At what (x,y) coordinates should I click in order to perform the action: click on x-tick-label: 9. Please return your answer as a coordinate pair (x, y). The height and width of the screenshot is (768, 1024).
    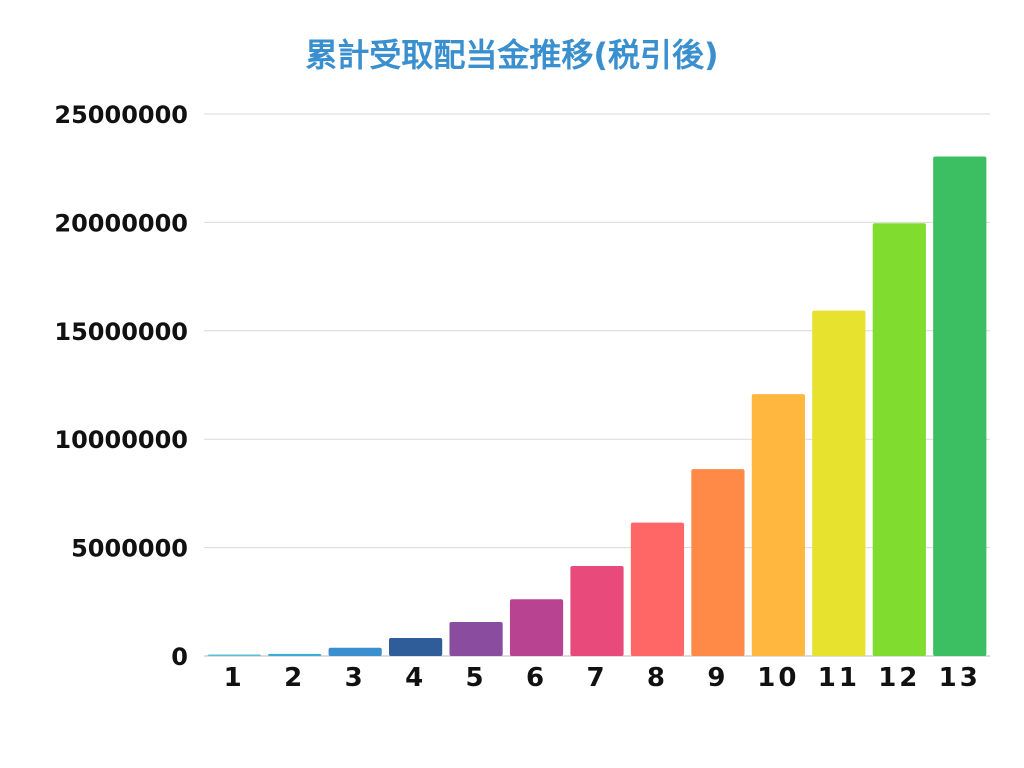
    Looking at the image, I should click on (717, 678).